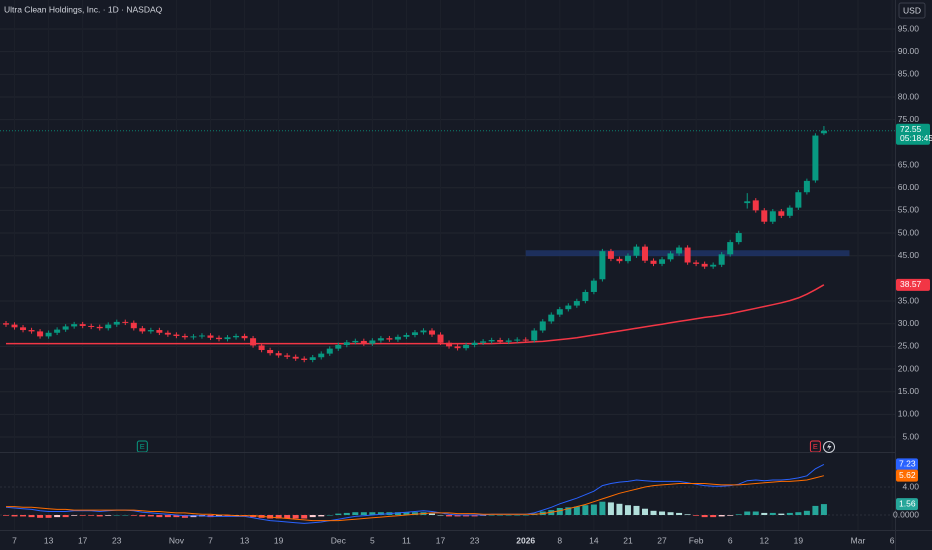 This screenshot has width=932, height=550. Describe the element at coordinates (911, 129) in the screenshot. I see `price-label: 72.55` at that location.